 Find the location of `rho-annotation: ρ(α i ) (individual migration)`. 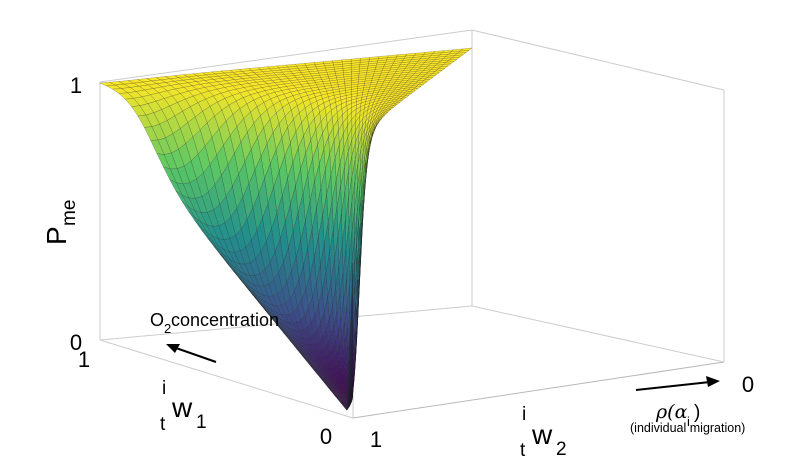

rho-annotation: ρ(α i ) (individual migration) is located at coordinates (687, 405).